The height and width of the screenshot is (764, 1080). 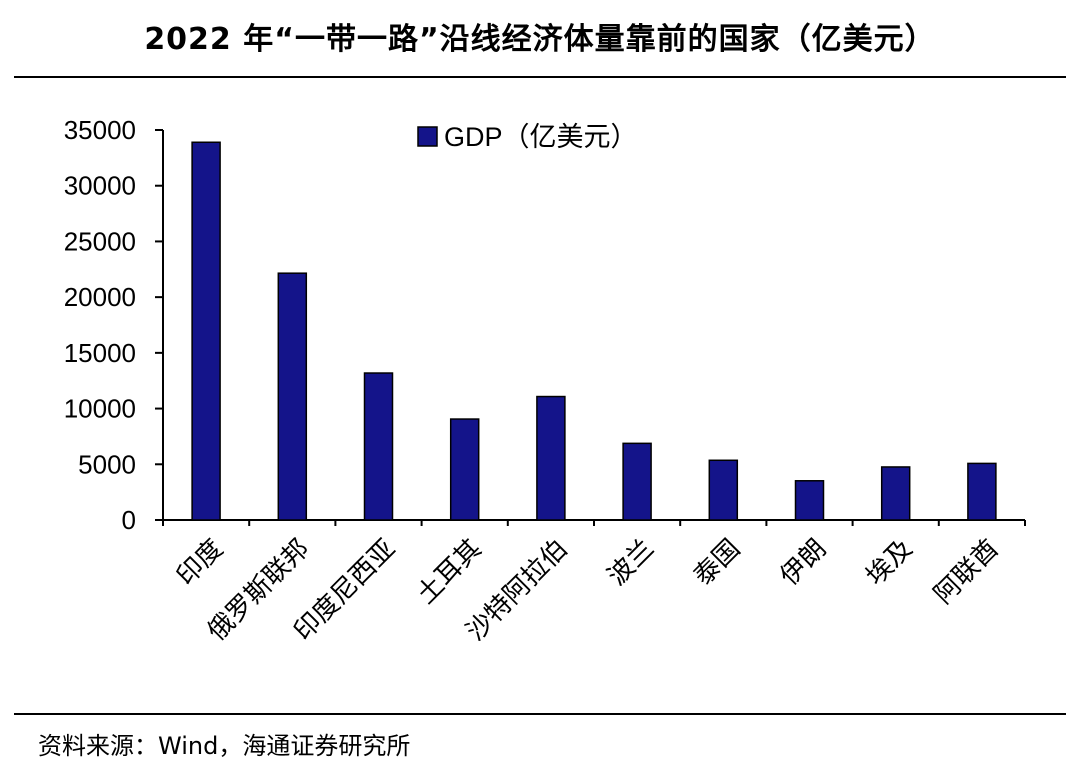 What do you see at coordinates (100, 241) in the screenshot?
I see `y-tick-label: 25000` at bounding box center [100, 241].